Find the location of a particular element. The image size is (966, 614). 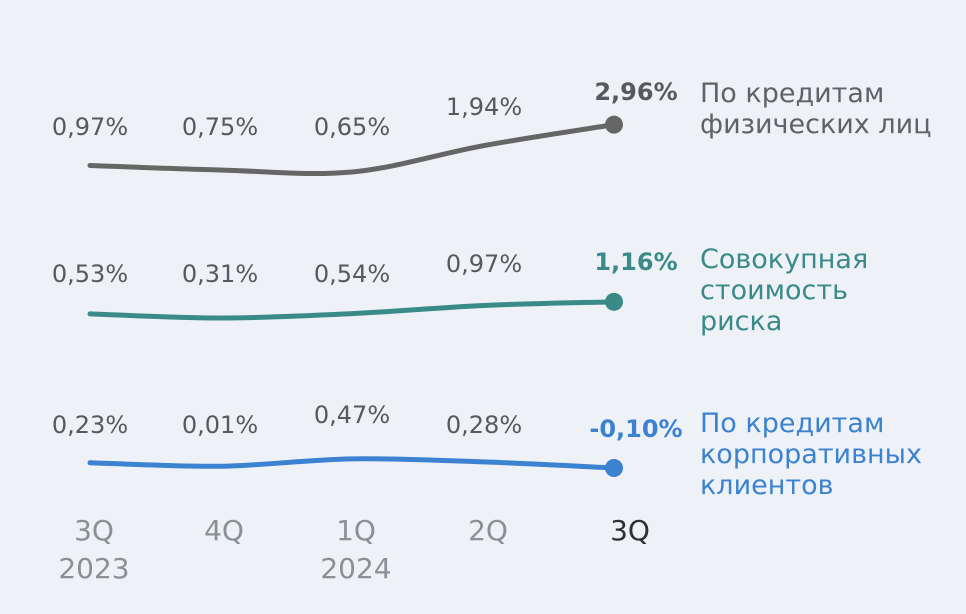

data-label-1-4: 1,16% is located at coordinates (635, 262).